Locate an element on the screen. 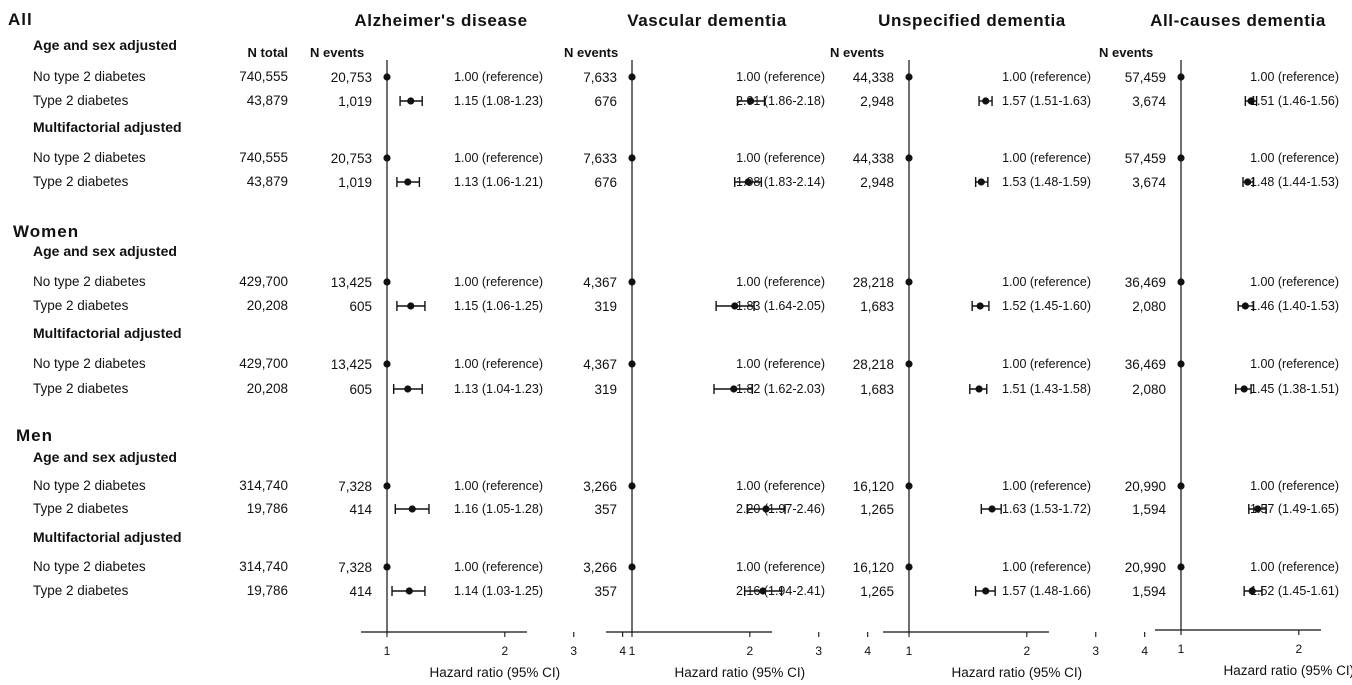 Image resolution: width=1352 pixels, height=685 pixels. x-tick-label-vas: 1 is located at coordinates (632, 651).